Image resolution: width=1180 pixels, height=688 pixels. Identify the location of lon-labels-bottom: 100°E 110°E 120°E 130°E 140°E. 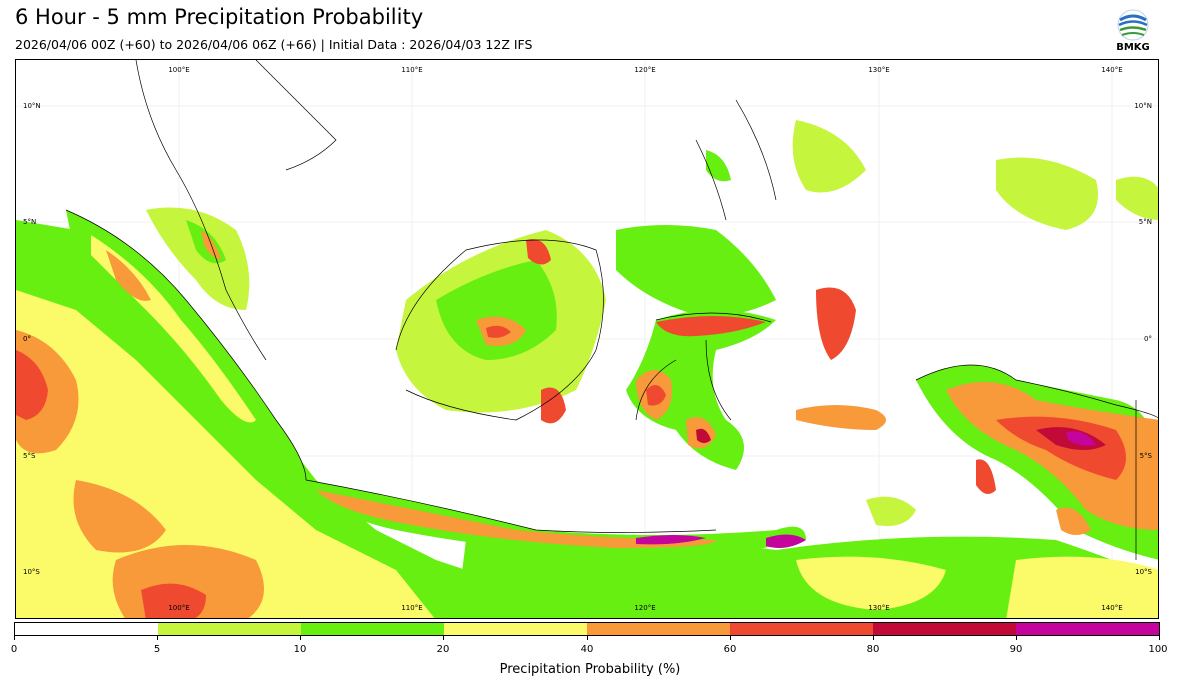
(645, 608).